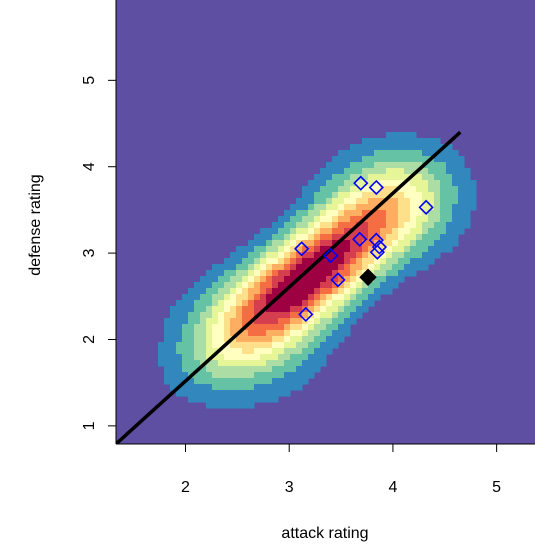 The image size is (535, 550). Describe the element at coordinates (89, 166) in the screenshot. I see `y-tick-label: 4` at that location.